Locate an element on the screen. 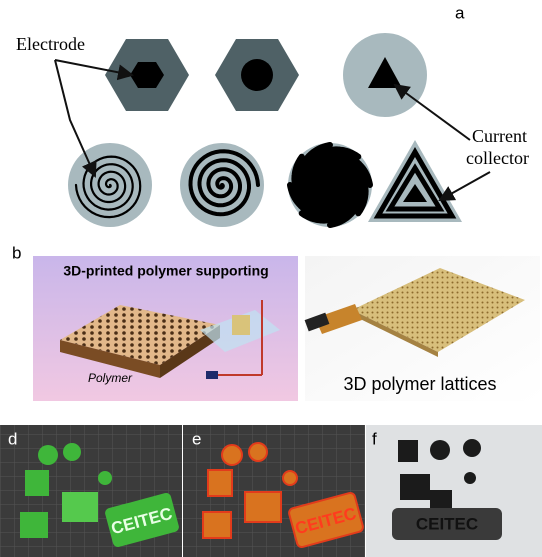 Image resolution: width=542 pixels, height=557 pixels. triangle-collector is located at coordinates (415, 181).